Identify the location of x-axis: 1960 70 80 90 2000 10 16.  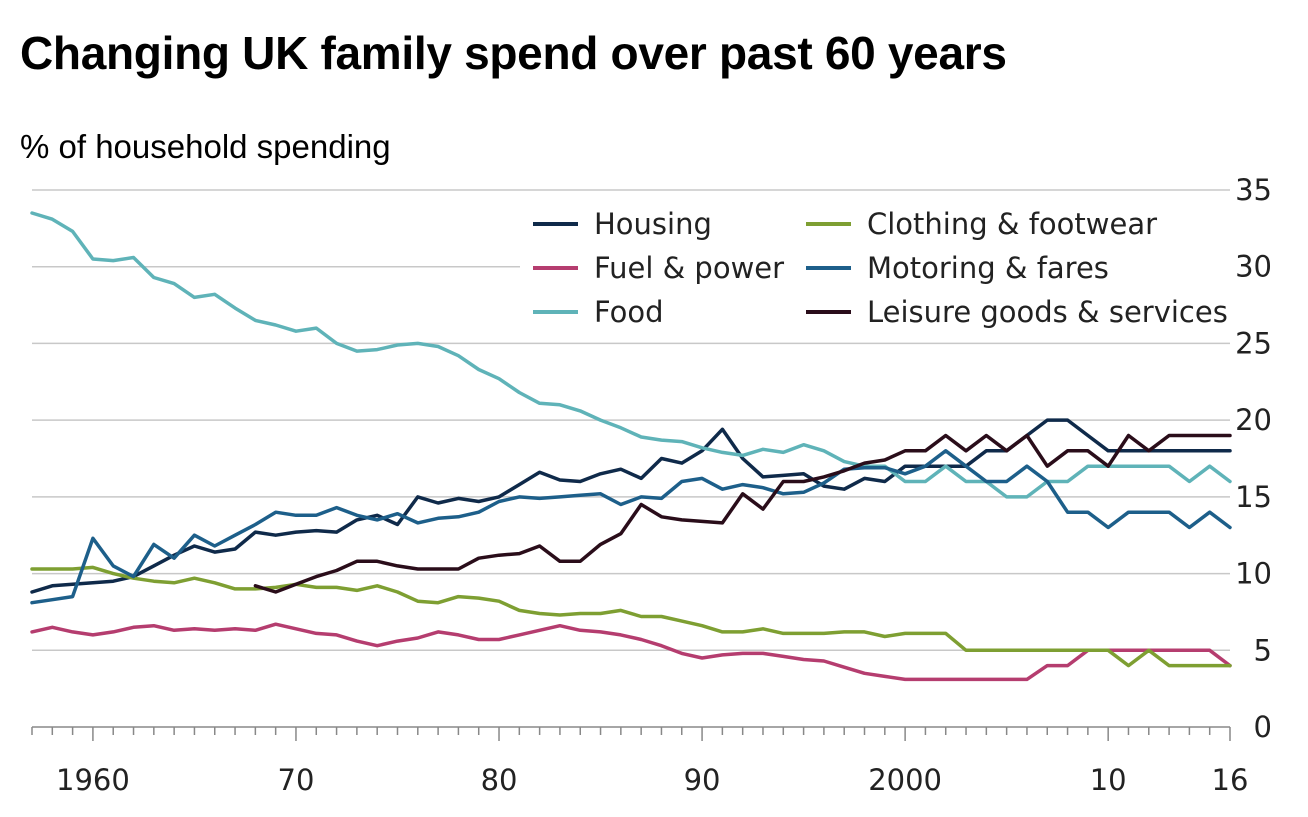
(640, 761).